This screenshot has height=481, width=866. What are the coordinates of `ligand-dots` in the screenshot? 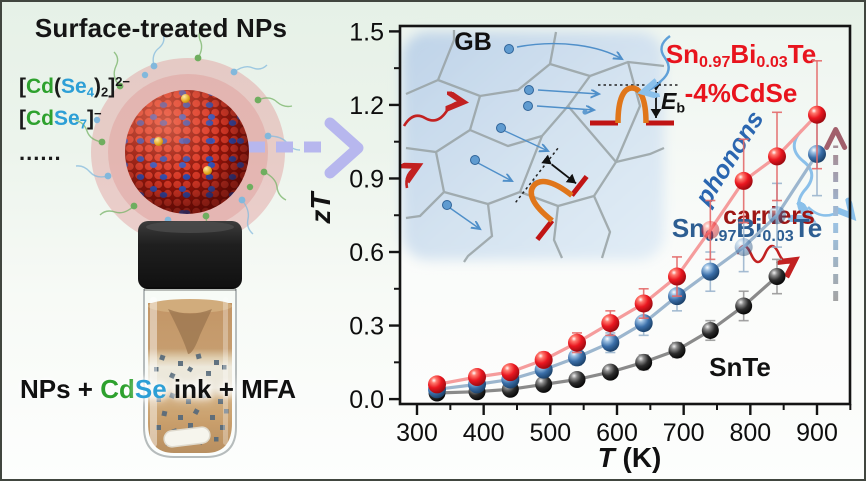 It's located at (182, 139).